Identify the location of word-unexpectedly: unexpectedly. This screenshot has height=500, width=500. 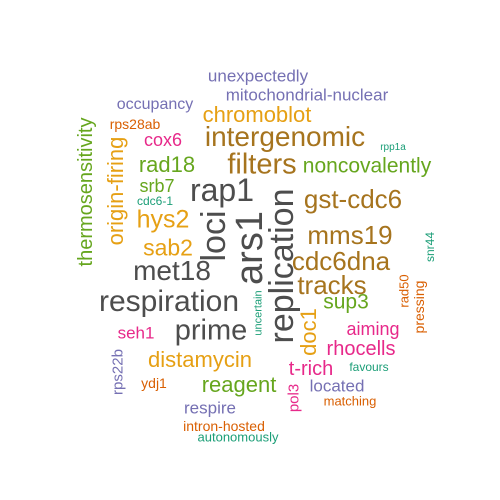
(258, 76).